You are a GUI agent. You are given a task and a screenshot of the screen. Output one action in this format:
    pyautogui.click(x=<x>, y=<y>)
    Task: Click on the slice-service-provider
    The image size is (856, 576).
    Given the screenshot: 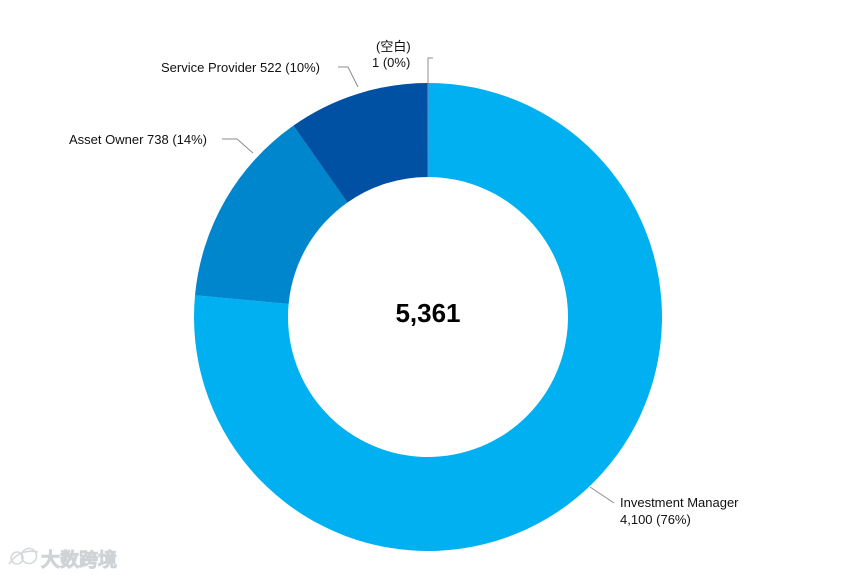 What is the action you would take?
    pyautogui.click(x=360, y=143)
    